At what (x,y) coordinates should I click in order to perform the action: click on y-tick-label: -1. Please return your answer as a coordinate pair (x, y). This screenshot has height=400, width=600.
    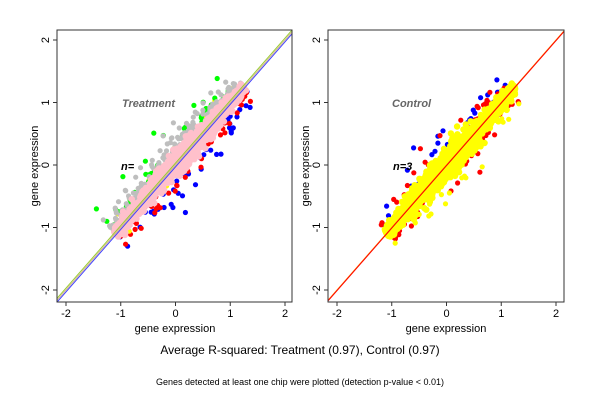
    Looking at the image, I should click on (46, 228).